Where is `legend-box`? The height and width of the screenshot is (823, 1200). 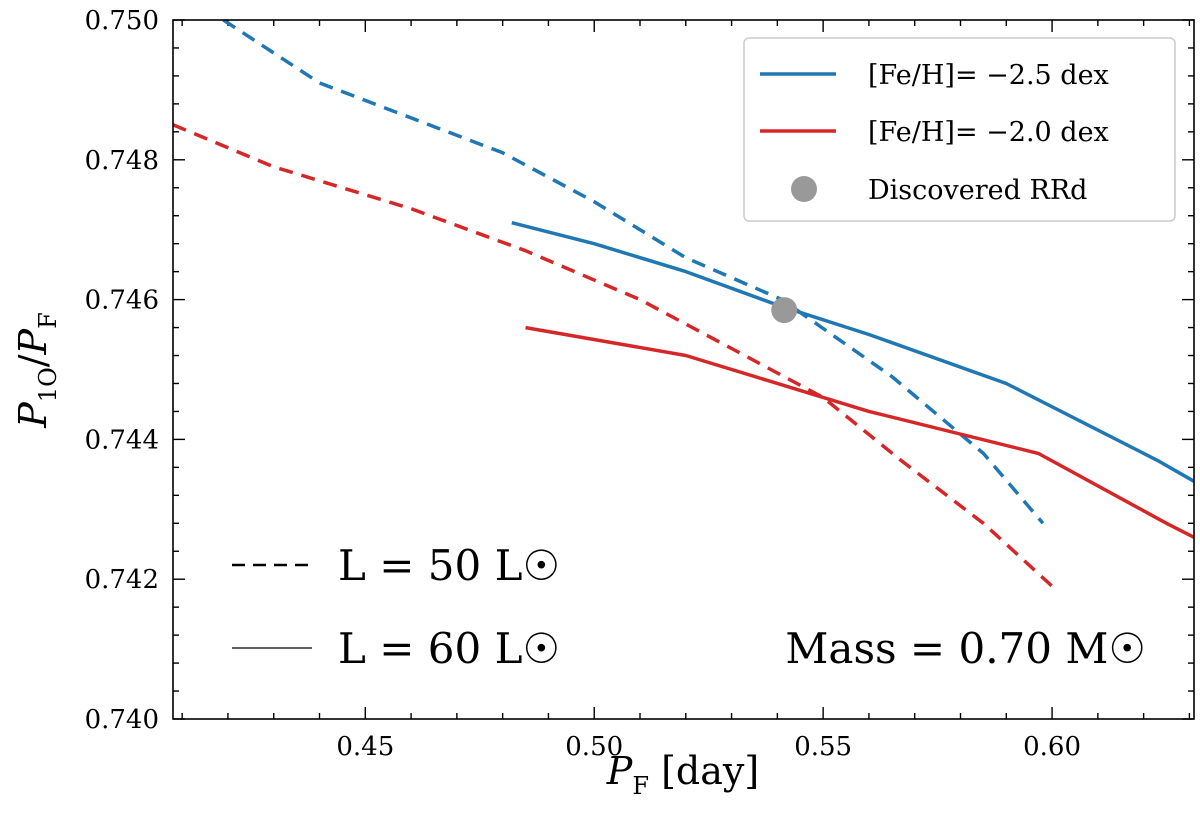
legend-box is located at coordinates (959, 129).